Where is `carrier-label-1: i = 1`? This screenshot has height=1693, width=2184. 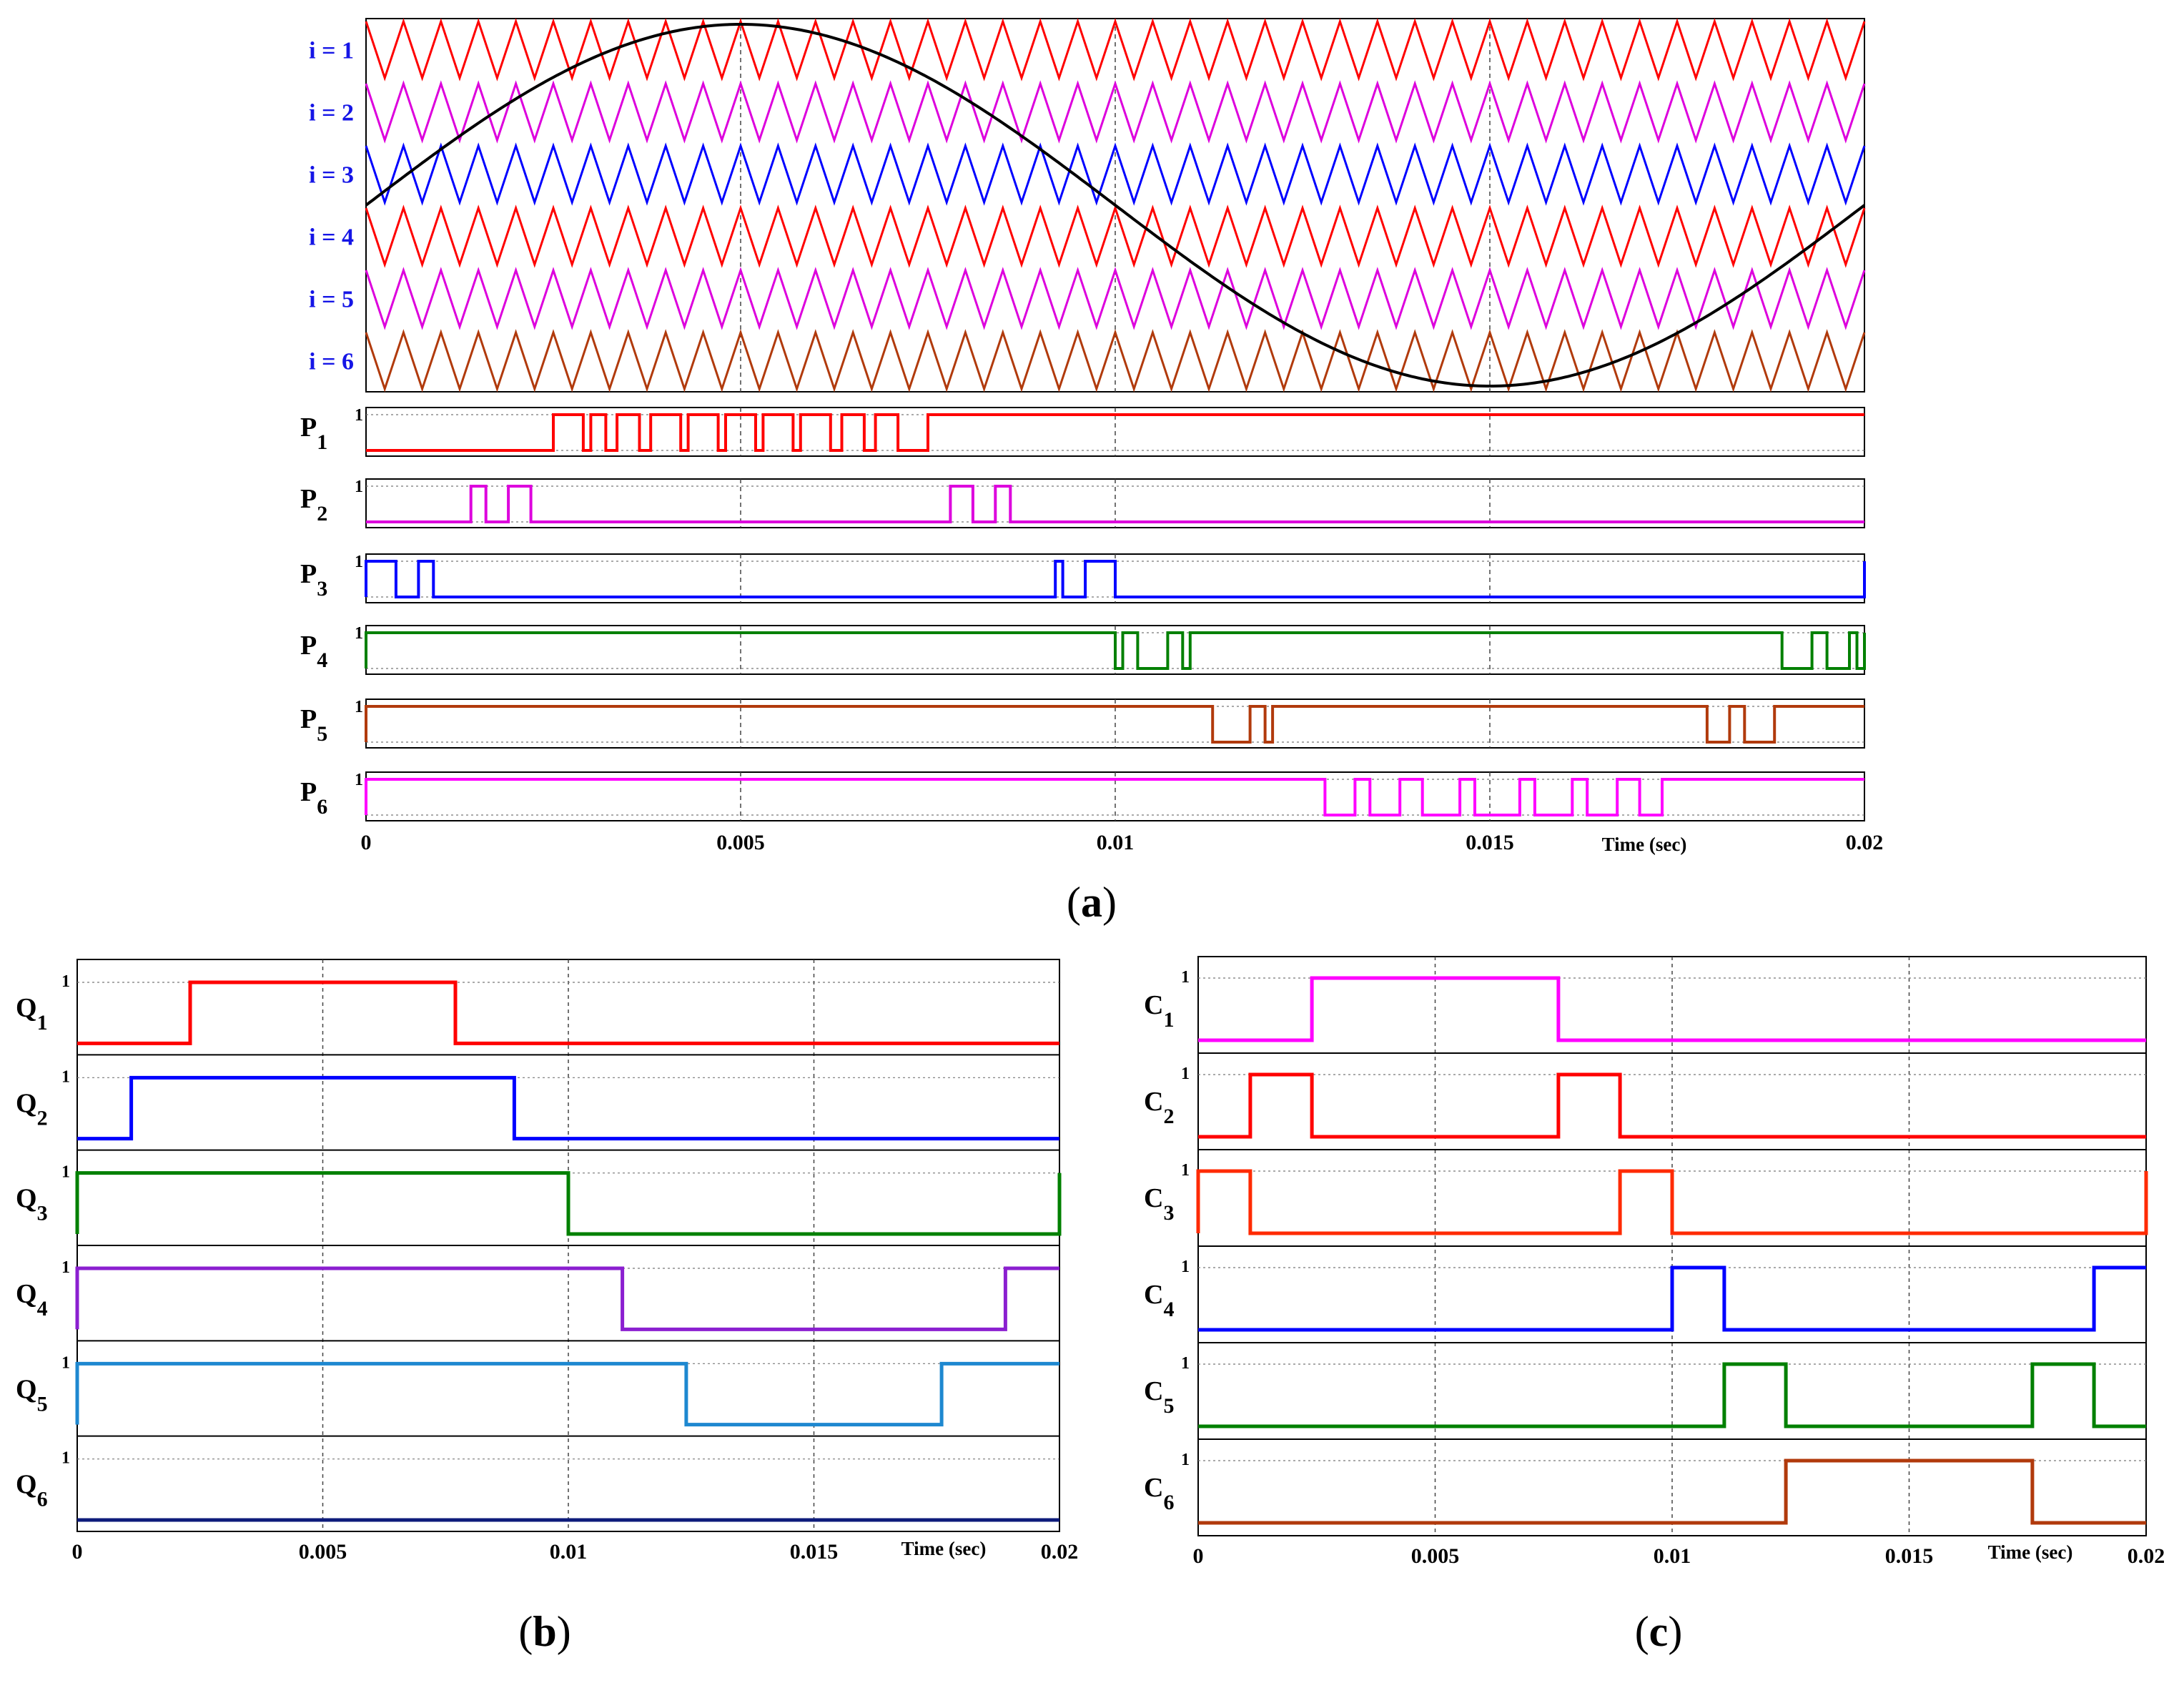 carrier-label-1: i = 1 is located at coordinates (331, 51).